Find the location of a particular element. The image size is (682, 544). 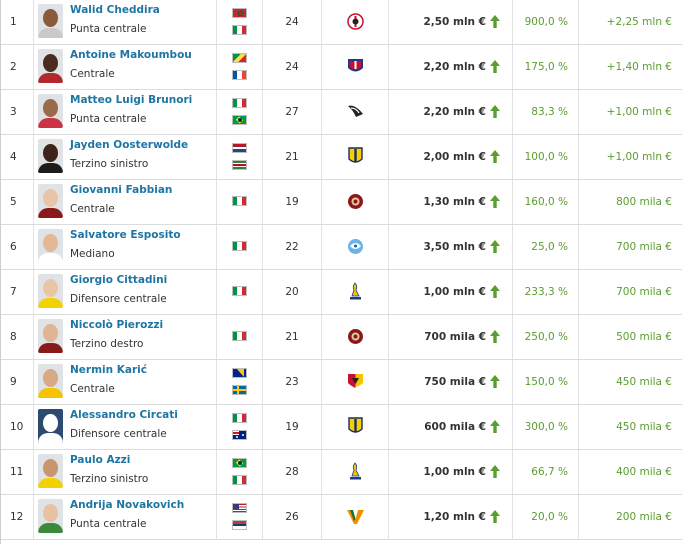

market-value-cell: 1,20 mln € is located at coordinates (451, 517).